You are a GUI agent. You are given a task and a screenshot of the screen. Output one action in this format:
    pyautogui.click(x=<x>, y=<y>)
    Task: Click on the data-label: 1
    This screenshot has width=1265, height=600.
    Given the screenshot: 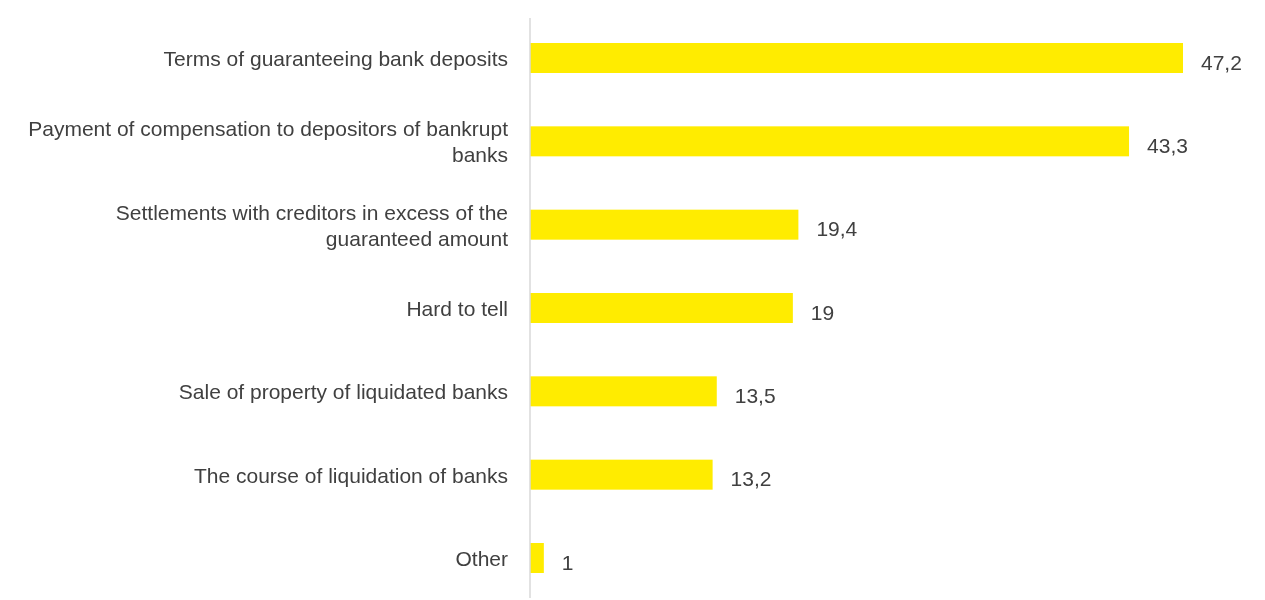 What is the action you would take?
    pyautogui.click(x=567, y=562)
    